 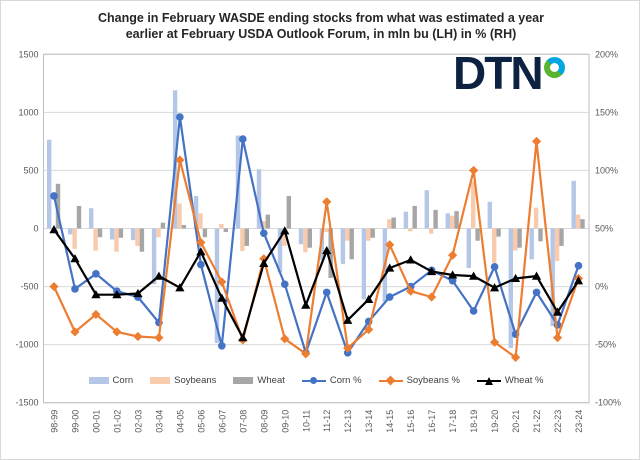 What do you see at coordinates (28, 112) in the screenshot?
I see `left-axis-tick: 1000` at bounding box center [28, 112].